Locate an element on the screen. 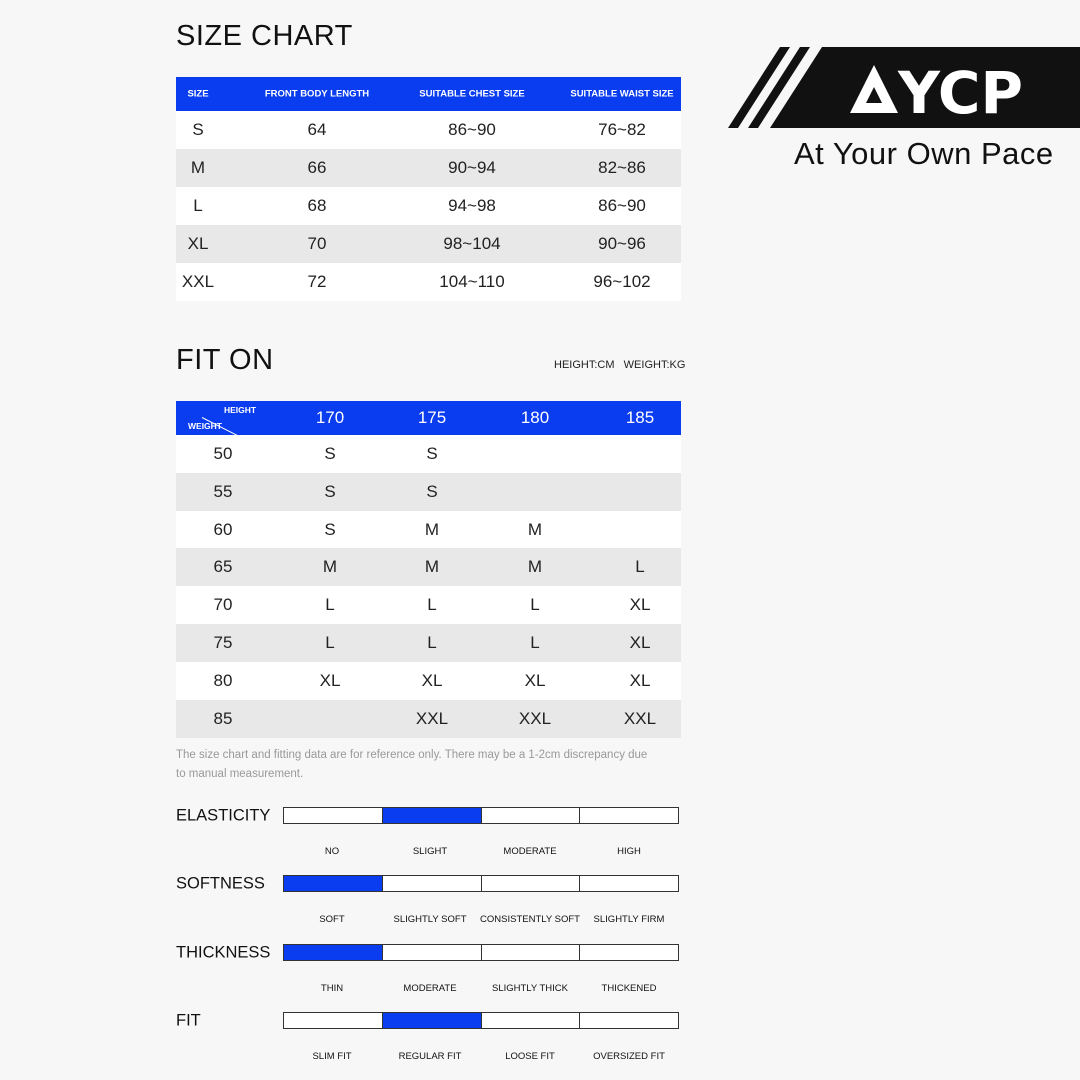 This screenshot has width=1080, height=1080. weight-cell: 80 is located at coordinates (223, 680).